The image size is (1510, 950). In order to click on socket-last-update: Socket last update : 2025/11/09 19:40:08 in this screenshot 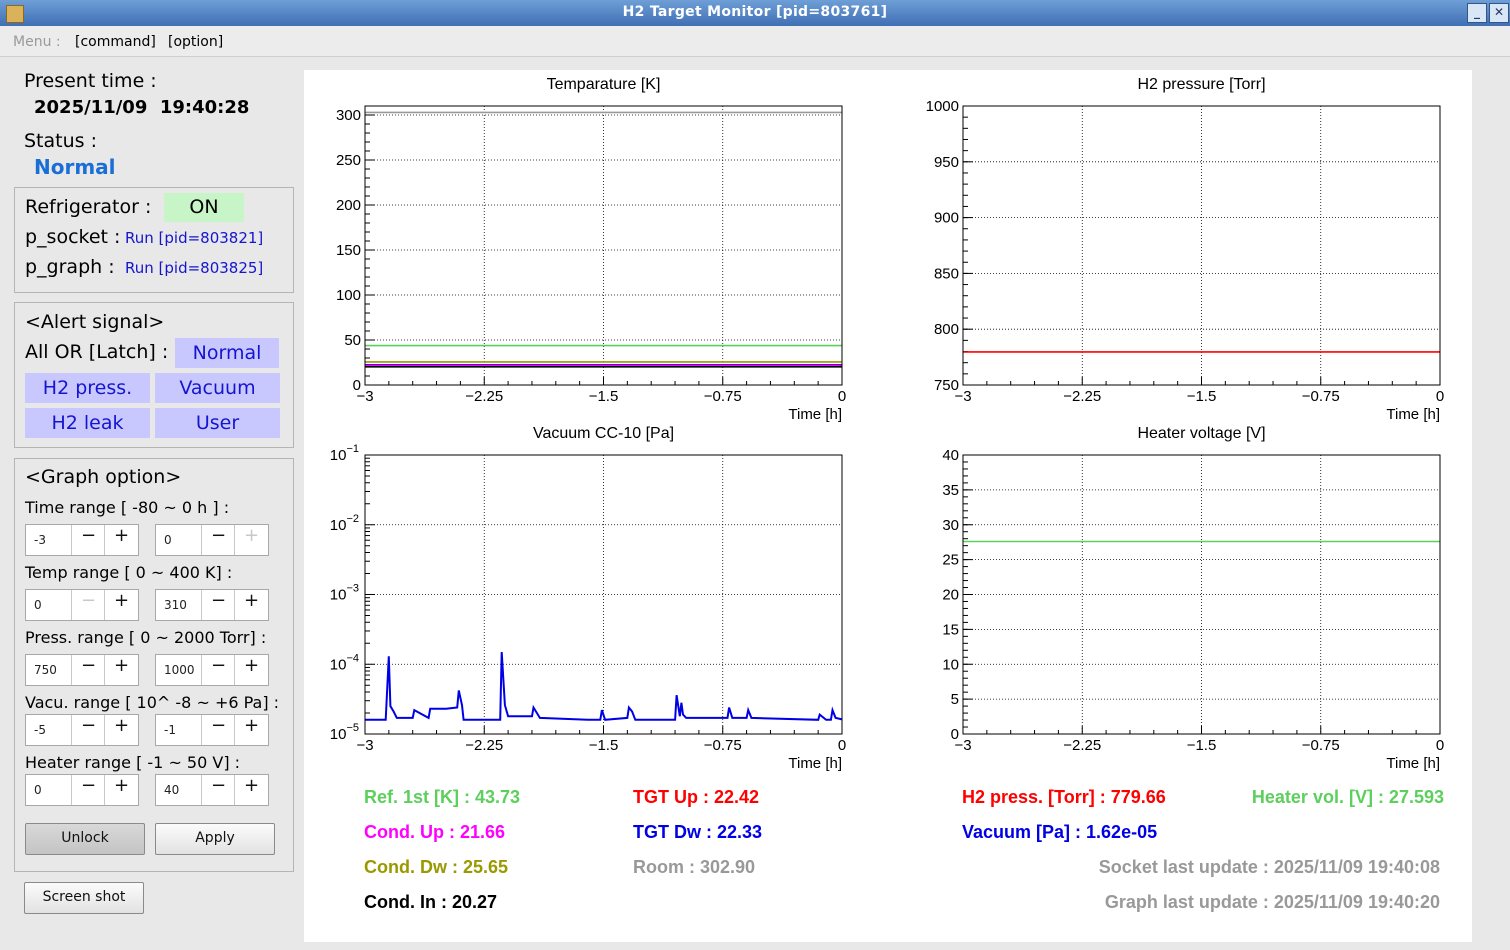, I will do `click(1269, 867)`.